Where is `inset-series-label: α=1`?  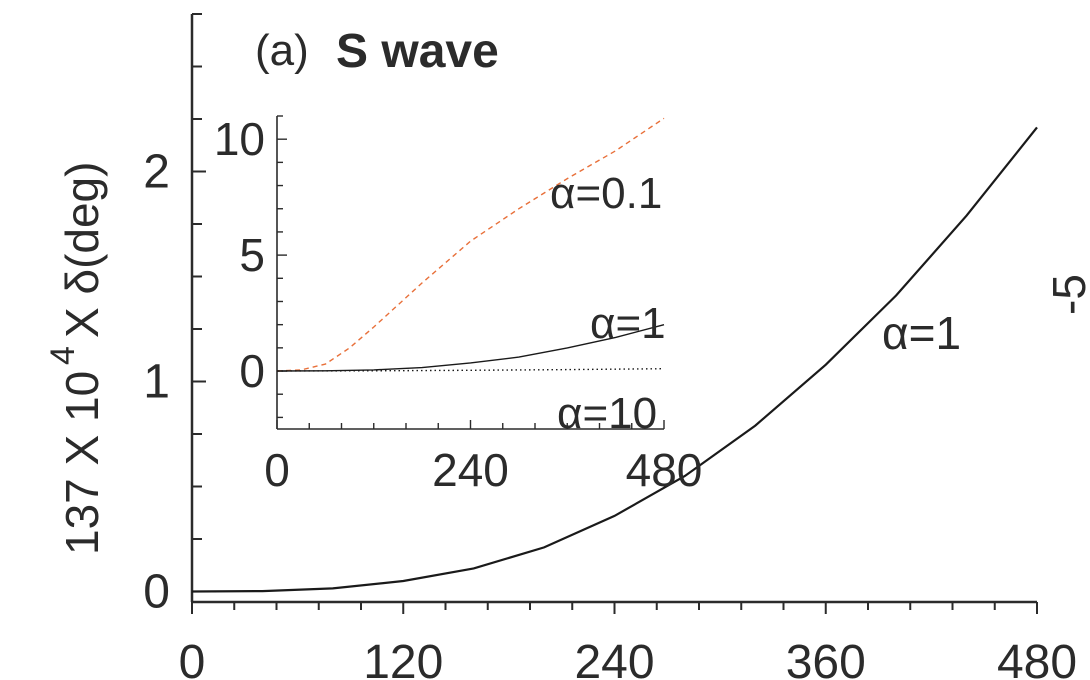 inset-series-label: α=1 is located at coordinates (628, 323).